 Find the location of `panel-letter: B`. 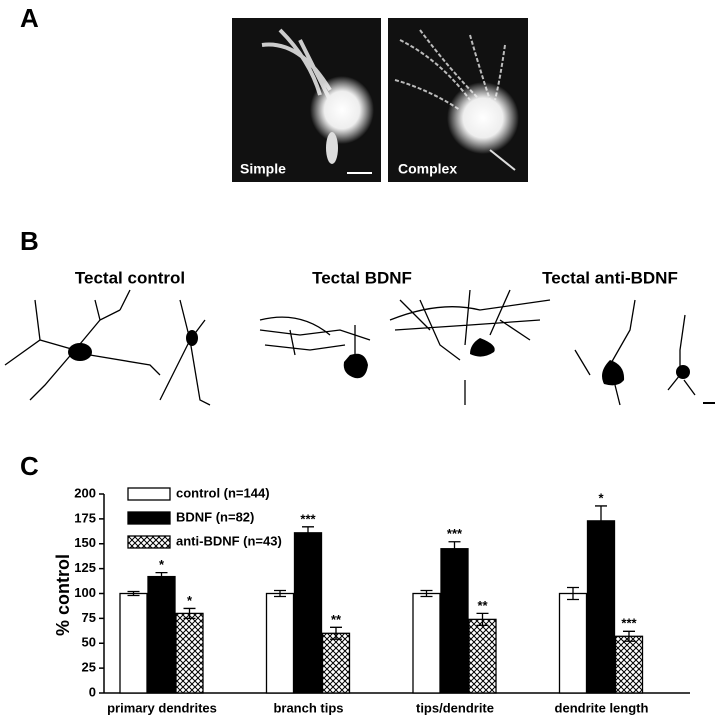

panel-letter: B is located at coordinates (29, 241).